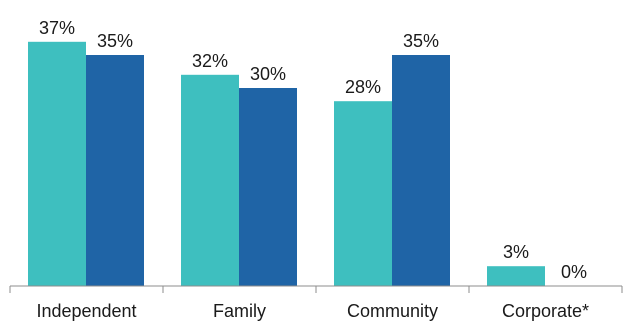 This screenshot has height=325, width=626. Describe the element at coordinates (268, 74) in the screenshot. I see `value-label-family-series-b: 30%` at that location.